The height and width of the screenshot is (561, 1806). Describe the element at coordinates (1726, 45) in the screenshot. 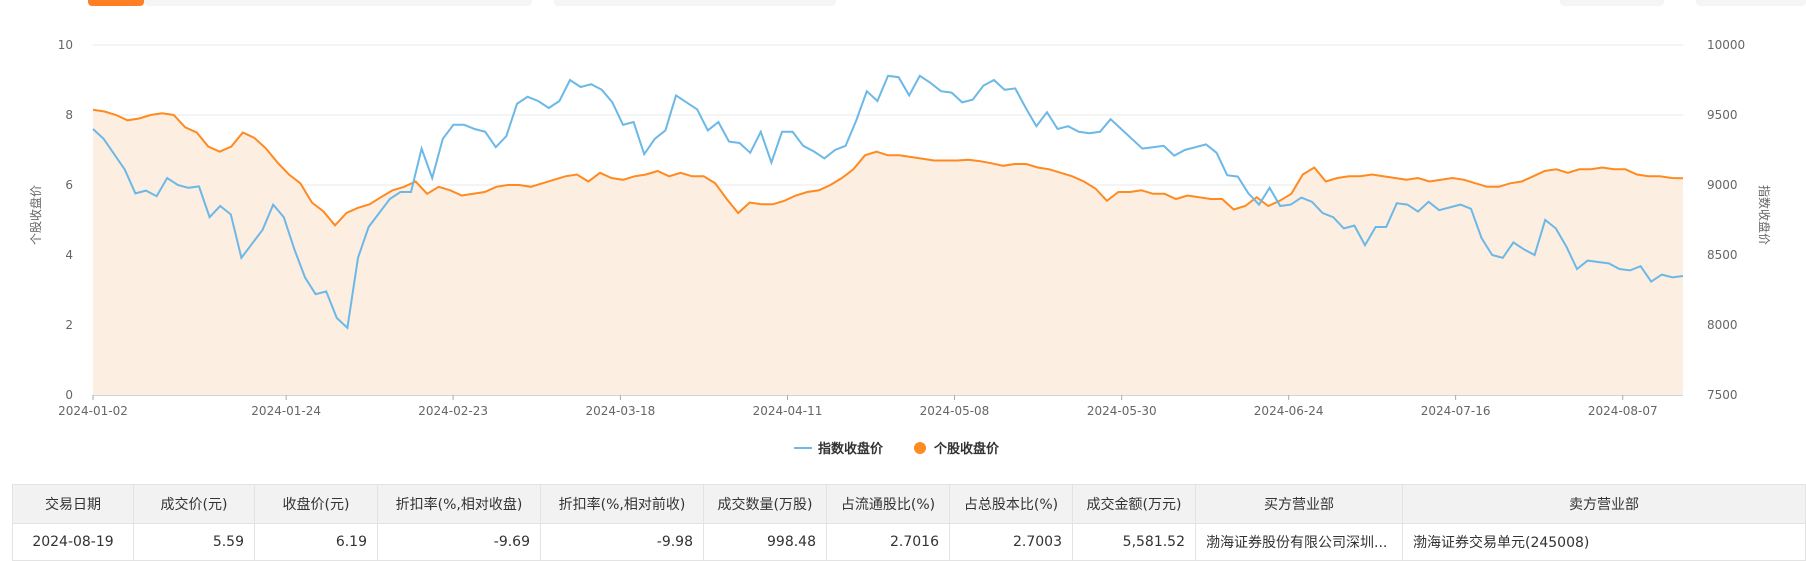

I see `right-tick-label: 10000` at that location.